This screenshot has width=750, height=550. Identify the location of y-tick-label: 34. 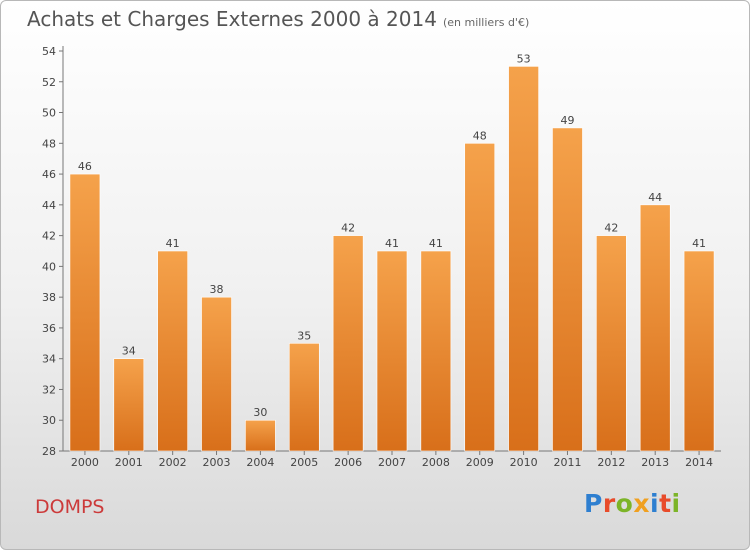
(49, 359).